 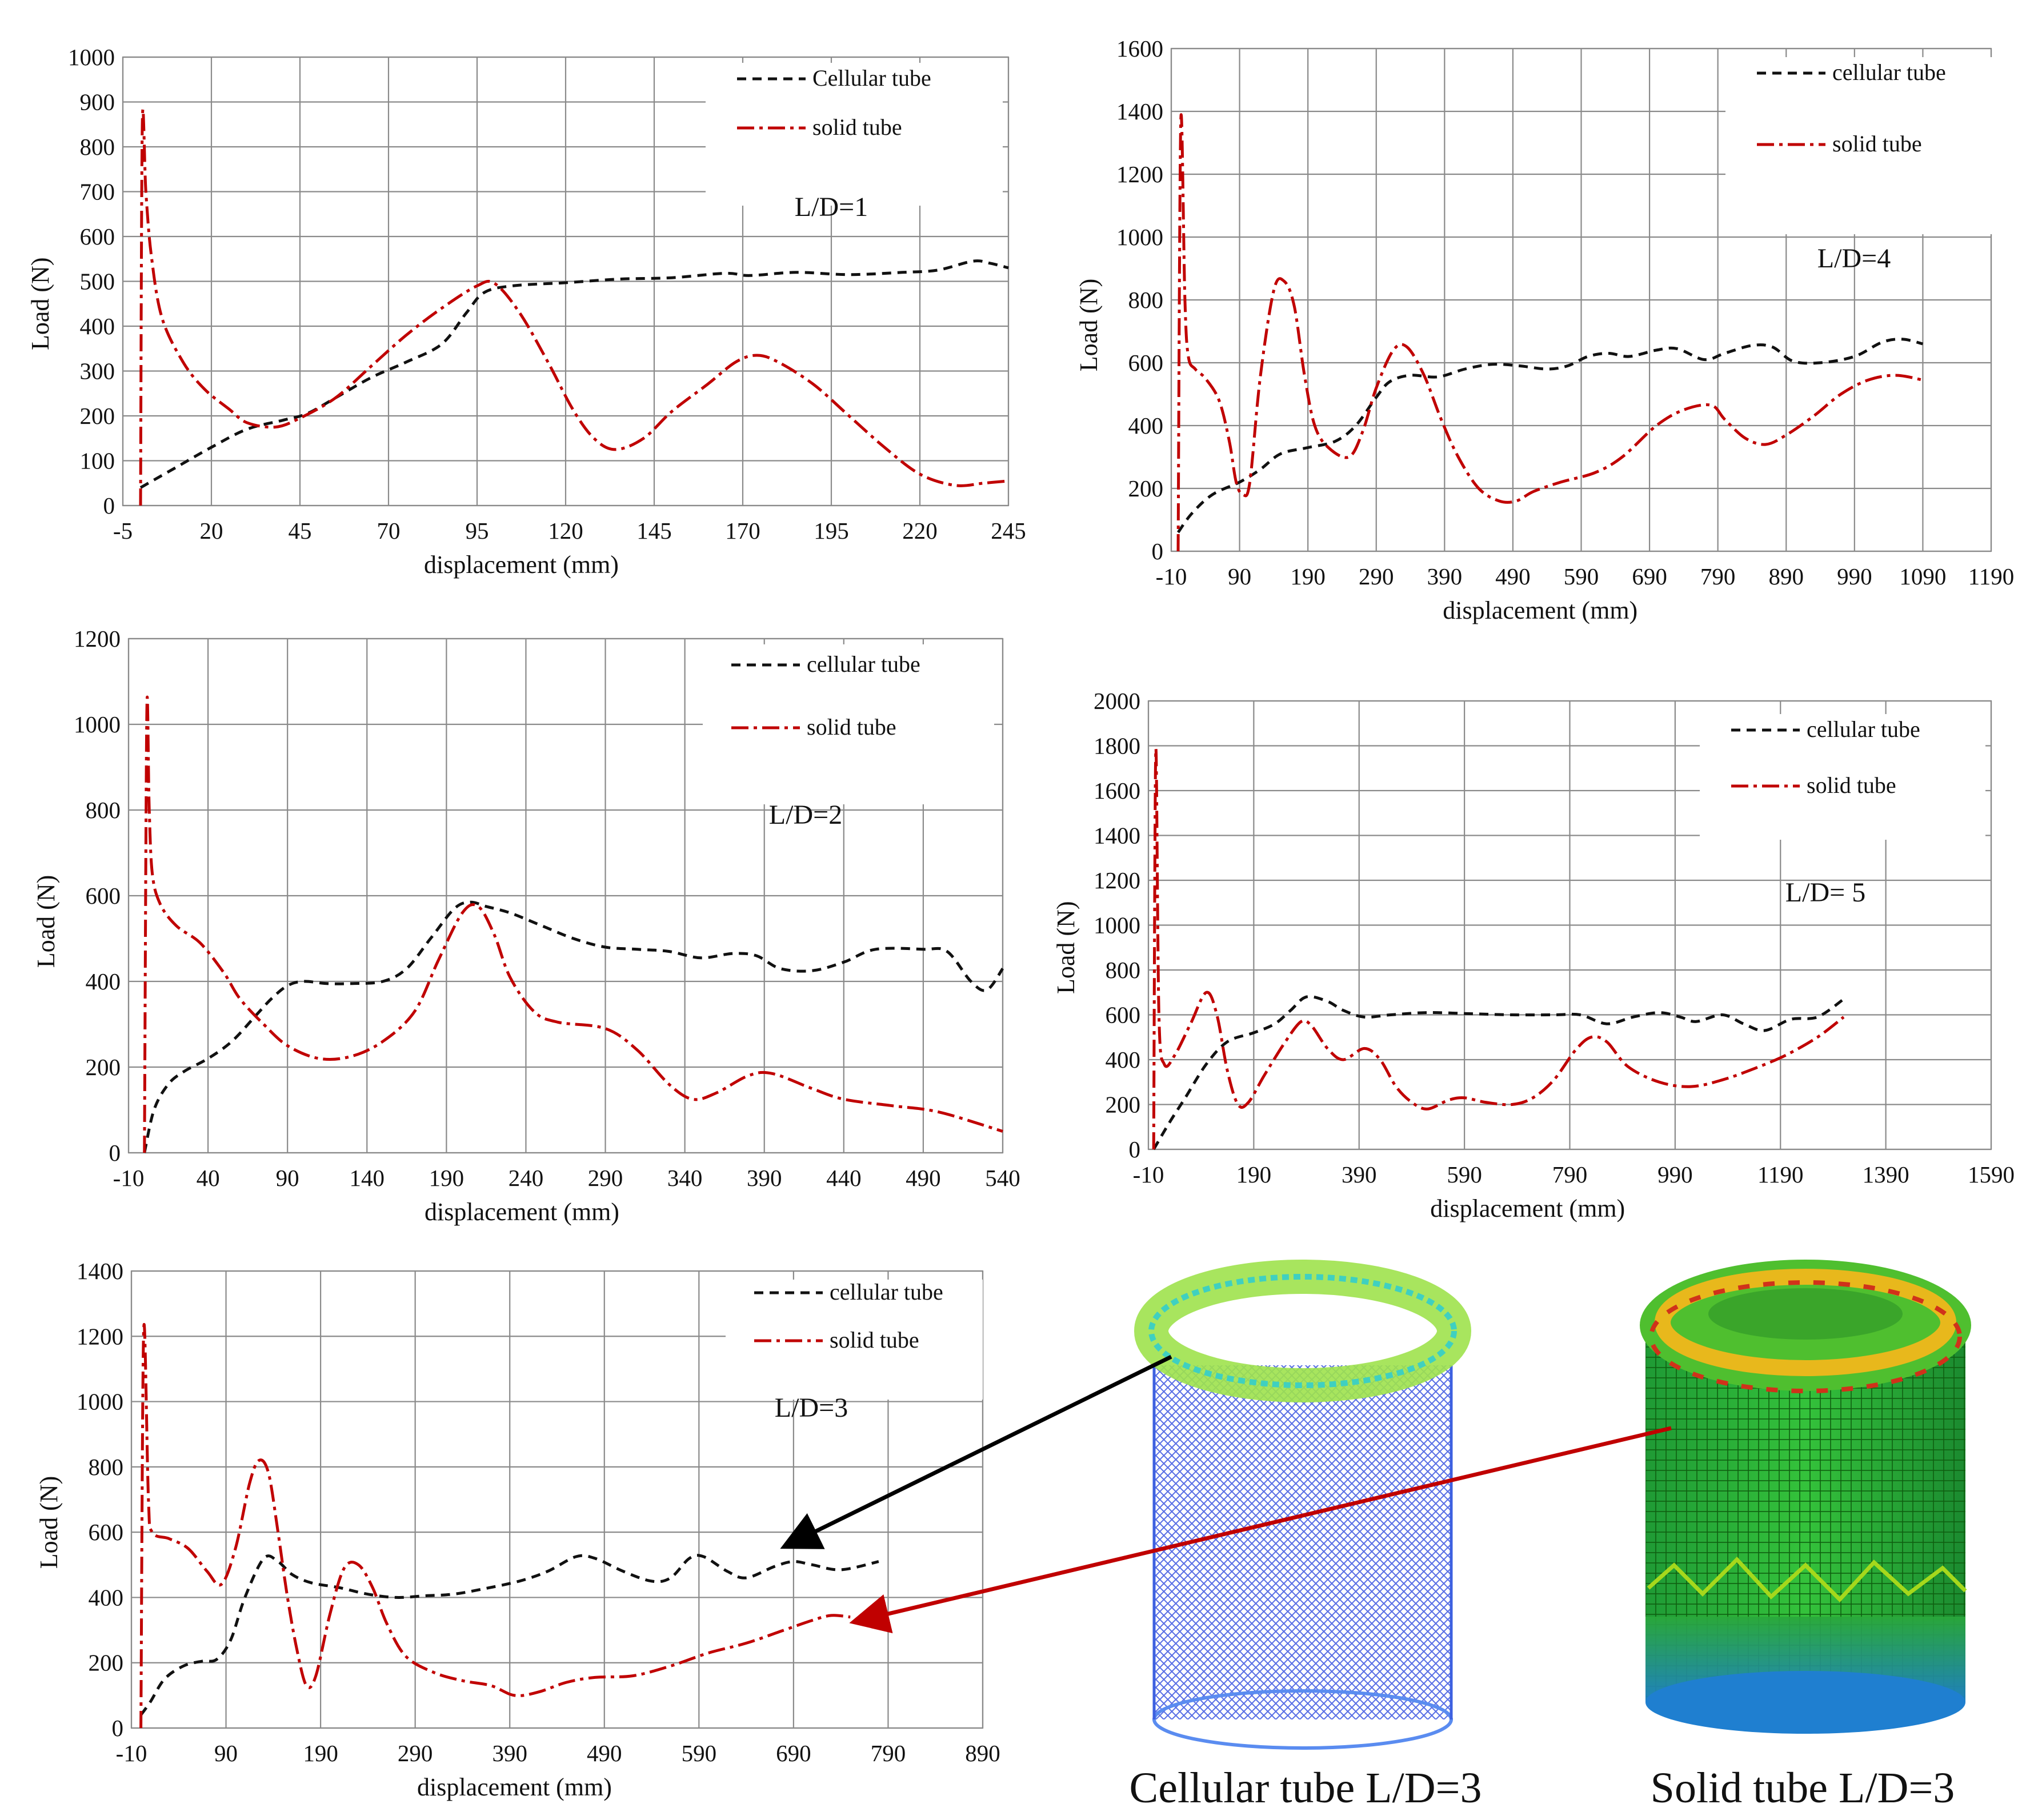 I want to click on caption-solid-tube: Solid tube L/D=3, so click(x=1803, y=1788).